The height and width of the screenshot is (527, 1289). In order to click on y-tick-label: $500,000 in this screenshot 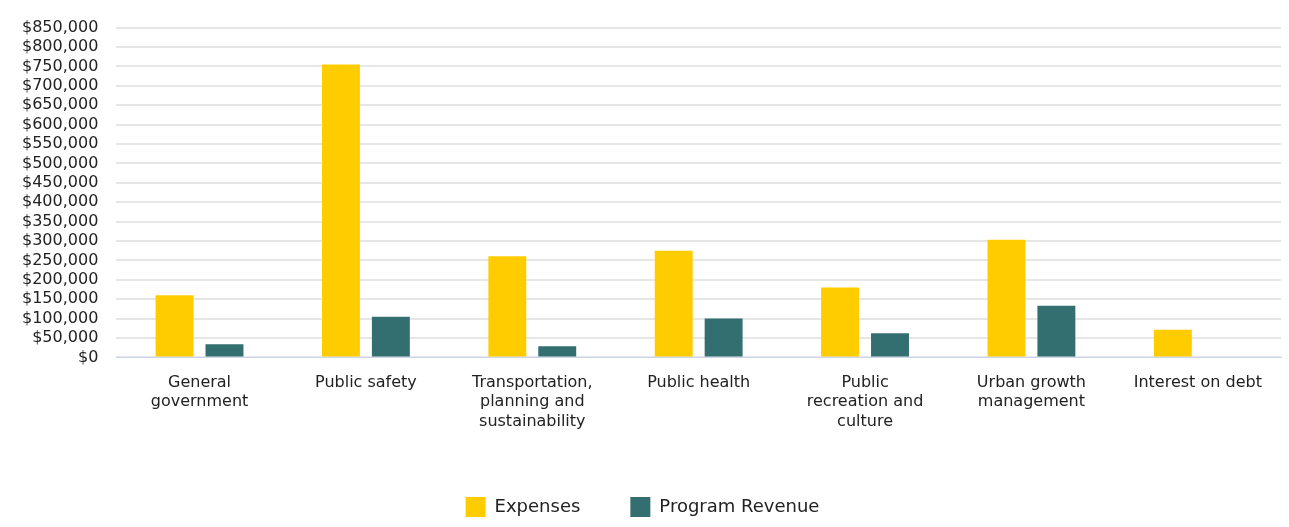, I will do `click(60, 162)`.